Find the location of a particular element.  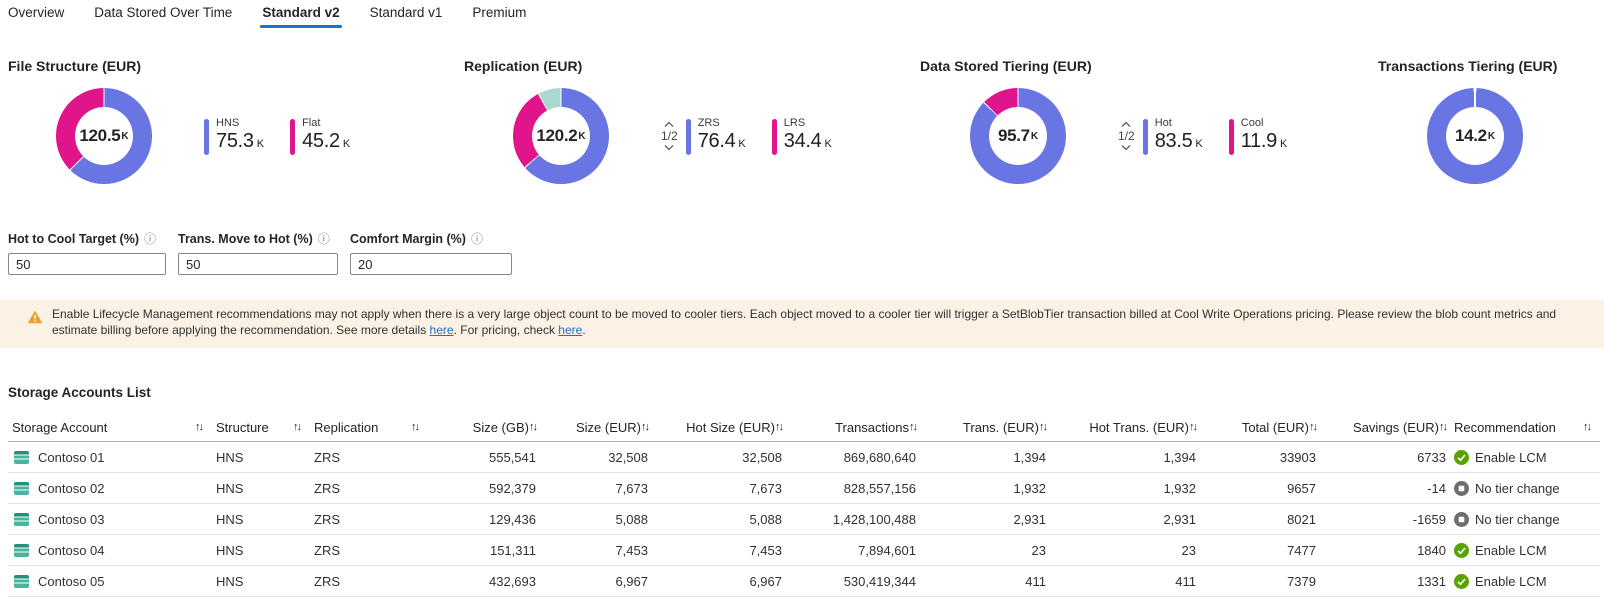

storage-account-name: Contoso 01 is located at coordinates (71, 457).